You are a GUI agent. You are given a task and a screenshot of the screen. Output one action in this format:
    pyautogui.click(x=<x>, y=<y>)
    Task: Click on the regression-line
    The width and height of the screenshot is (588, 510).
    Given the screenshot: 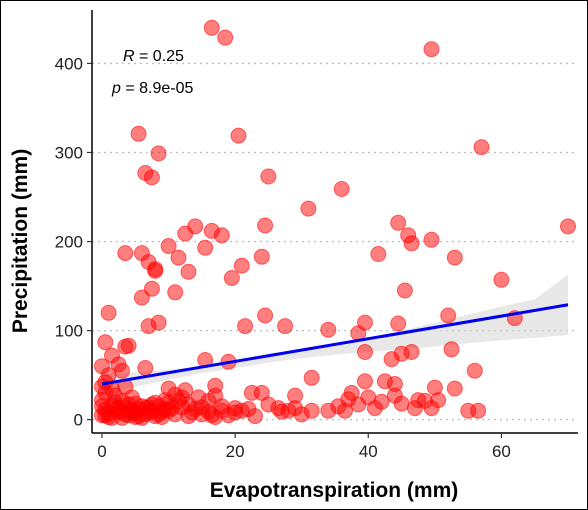 What is the action you would take?
    pyautogui.click(x=335, y=344)
    